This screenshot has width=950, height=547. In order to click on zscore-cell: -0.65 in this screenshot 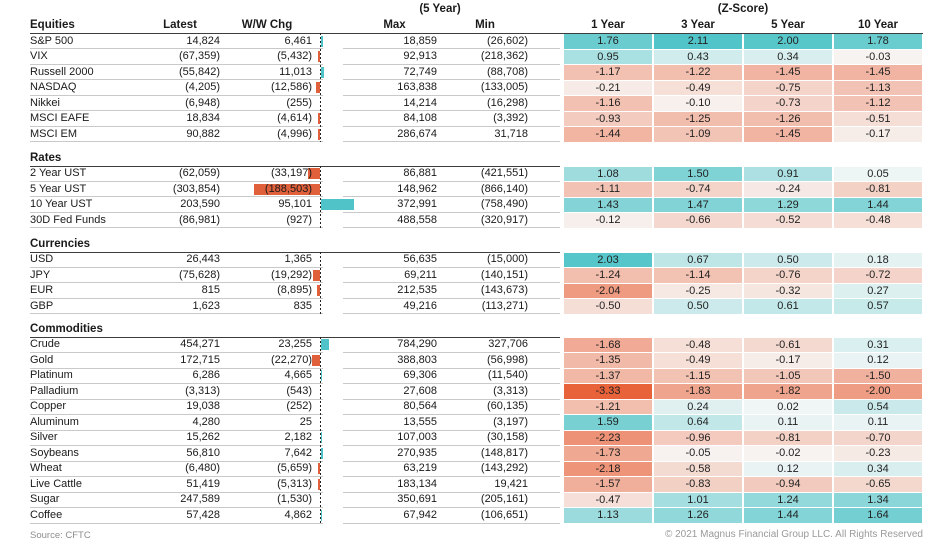, I will do `click(878, 484)`.